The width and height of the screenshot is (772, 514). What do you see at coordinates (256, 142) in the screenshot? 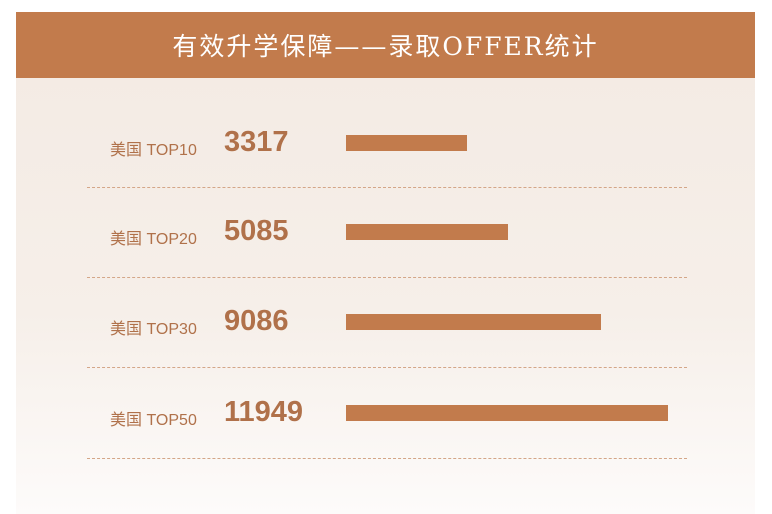
I see `value-label: 3317` at bounding box center [256, 142].